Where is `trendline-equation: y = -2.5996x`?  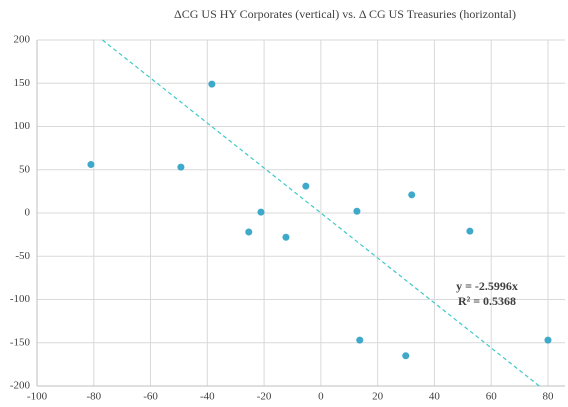 trendline-equation: y = -2.5996x is located at coordinates (487, 286).